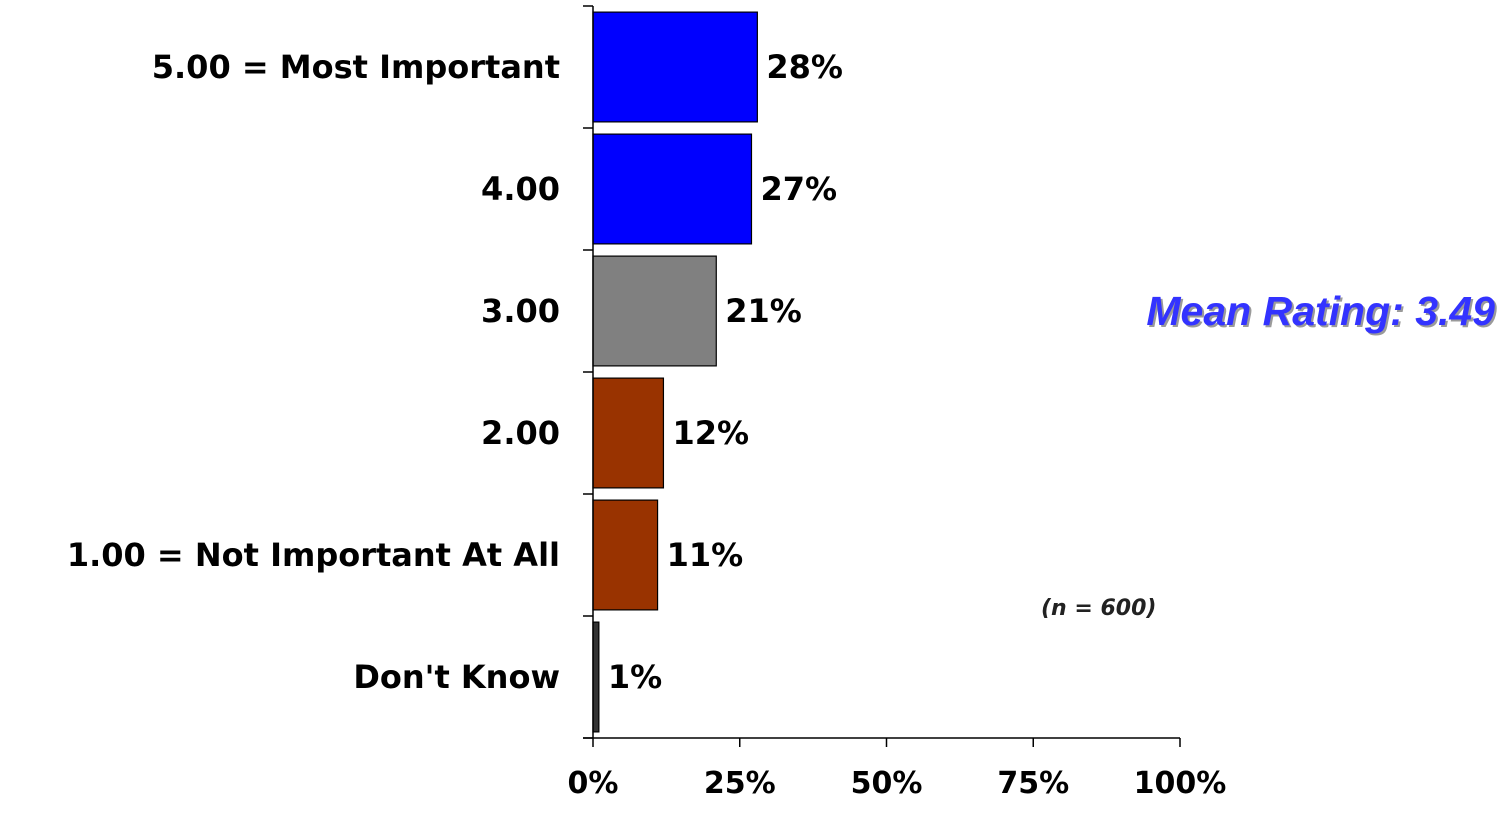 The height and width of the screenshot is (818, 1499). I want to click on category-label: 2.00, so click(520, 433).